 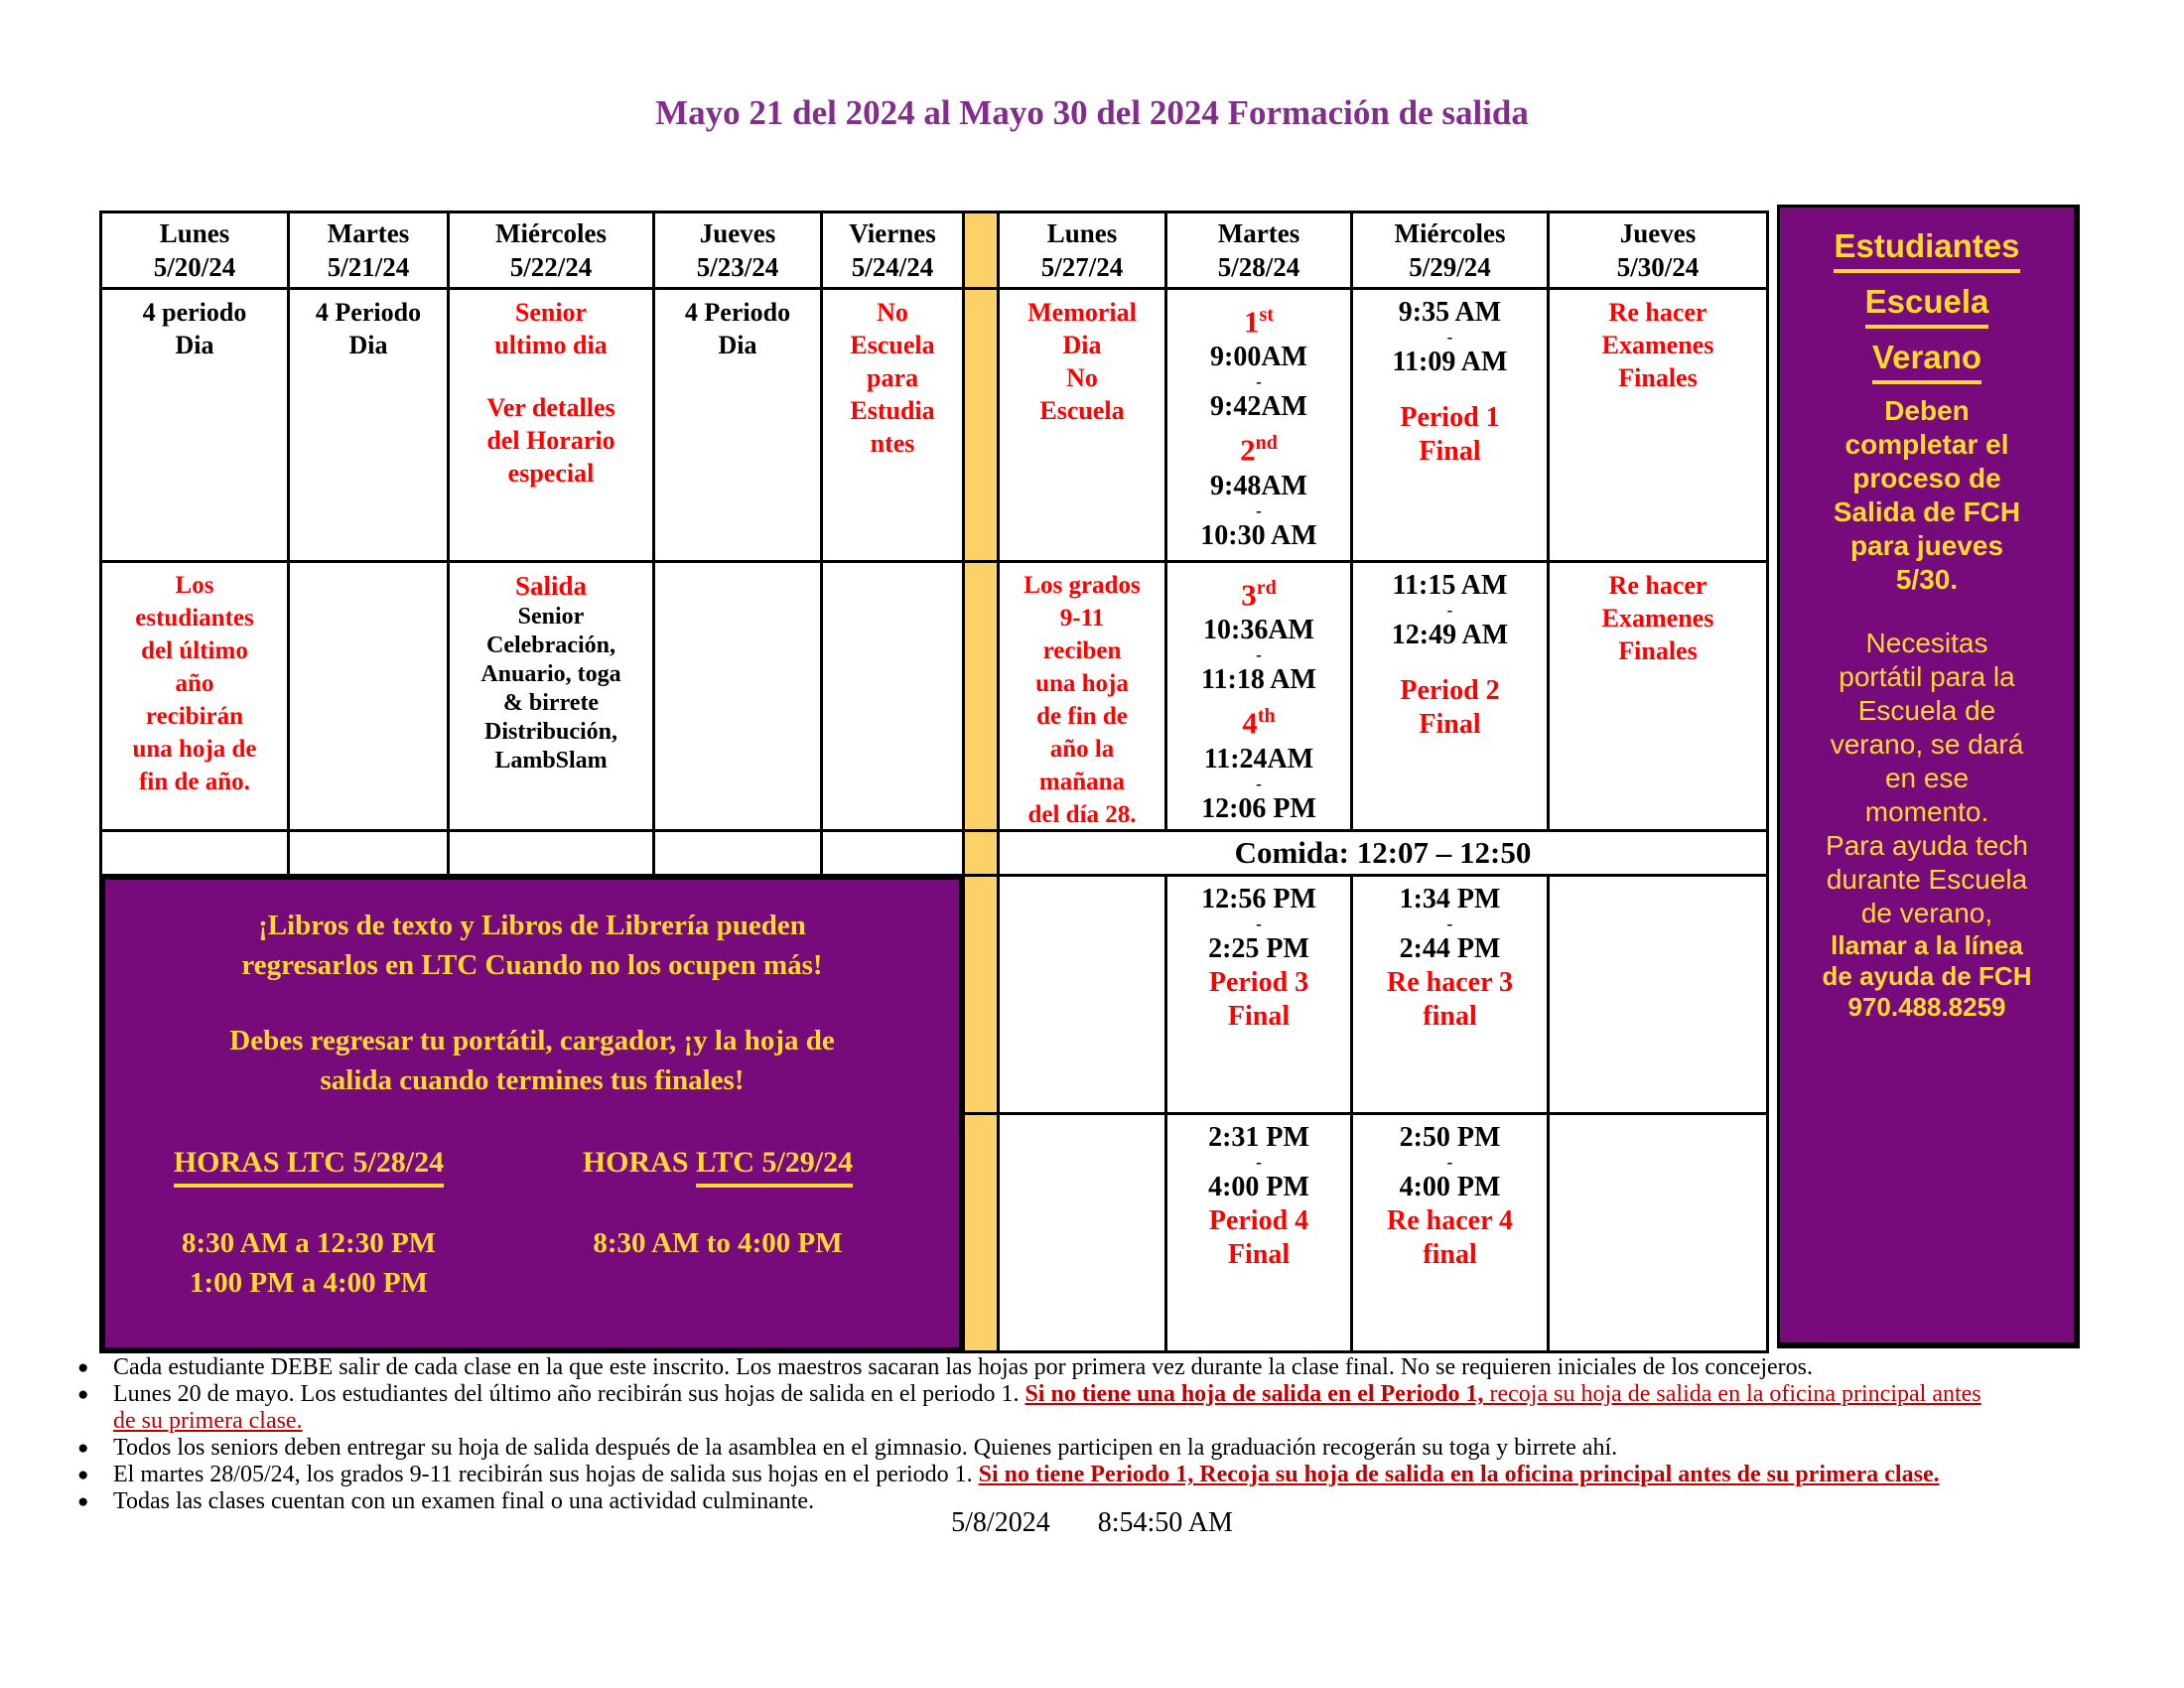 What do you see at coordinates (194, 749) in the screenshot?
I see `cell-line: una hoja de` at bounding box center [194, 749].